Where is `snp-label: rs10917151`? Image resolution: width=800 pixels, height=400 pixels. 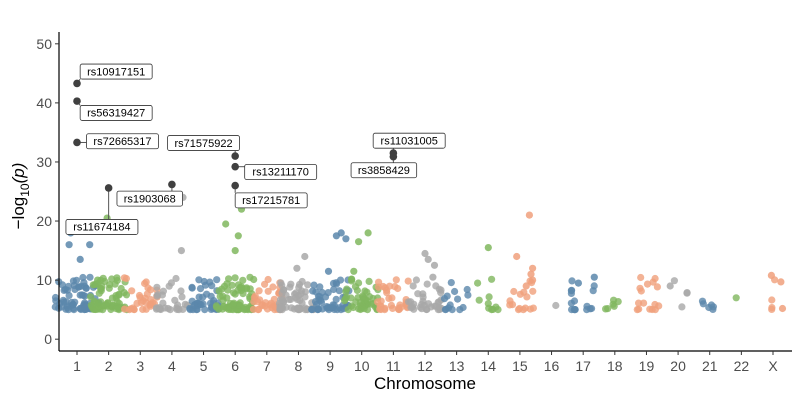 snp-label: rs10917151 is located at coordinates (116, 71).